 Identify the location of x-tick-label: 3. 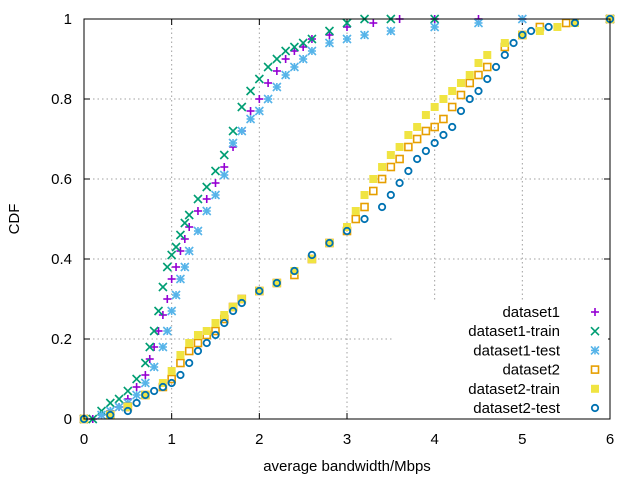
(347, 439).